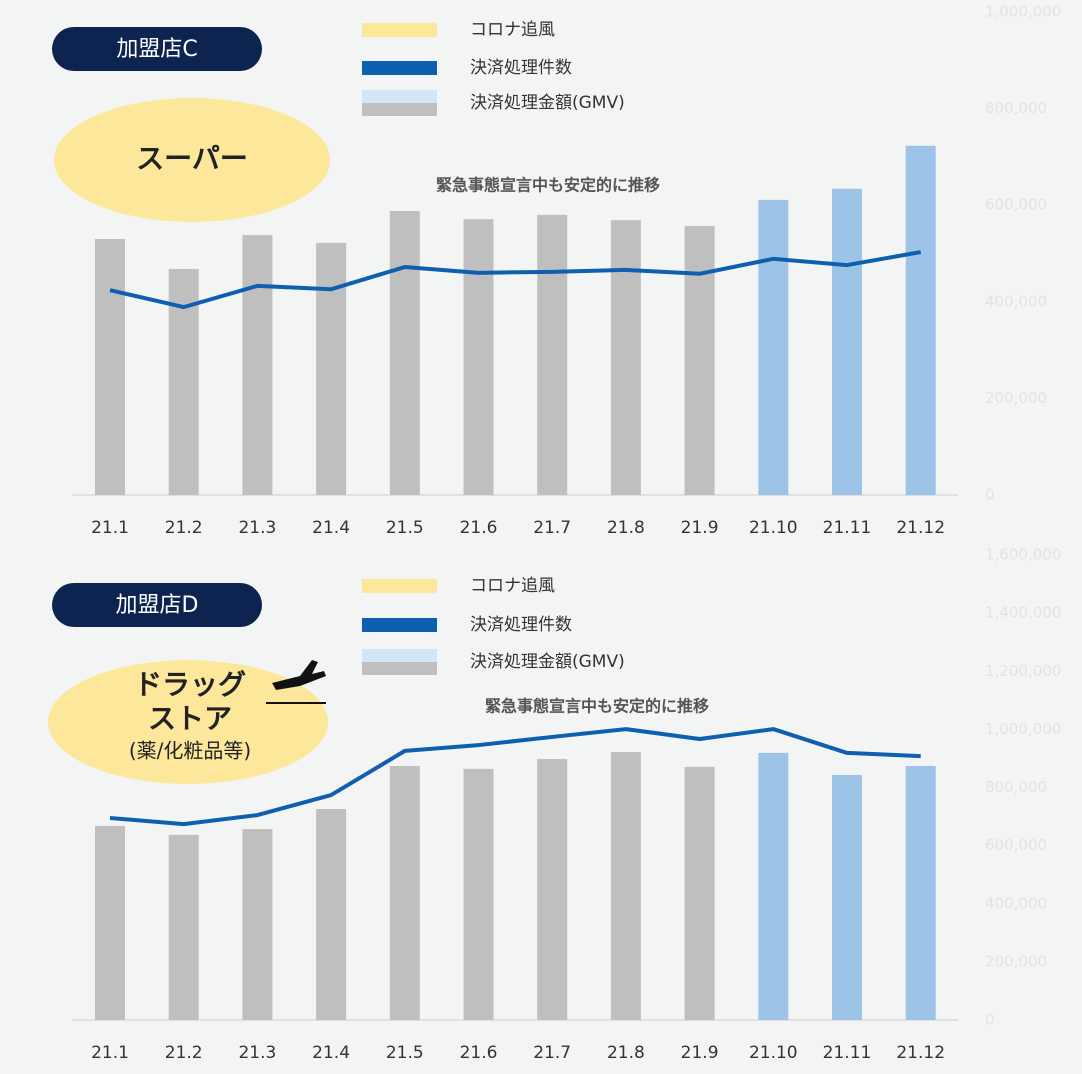 Image resolution: width=1082 pixels, height=1074 pixels. What do you see at coordinates (296, 682) in the screenshot?
I see `plane-icon` at bounding box center [296, 682].